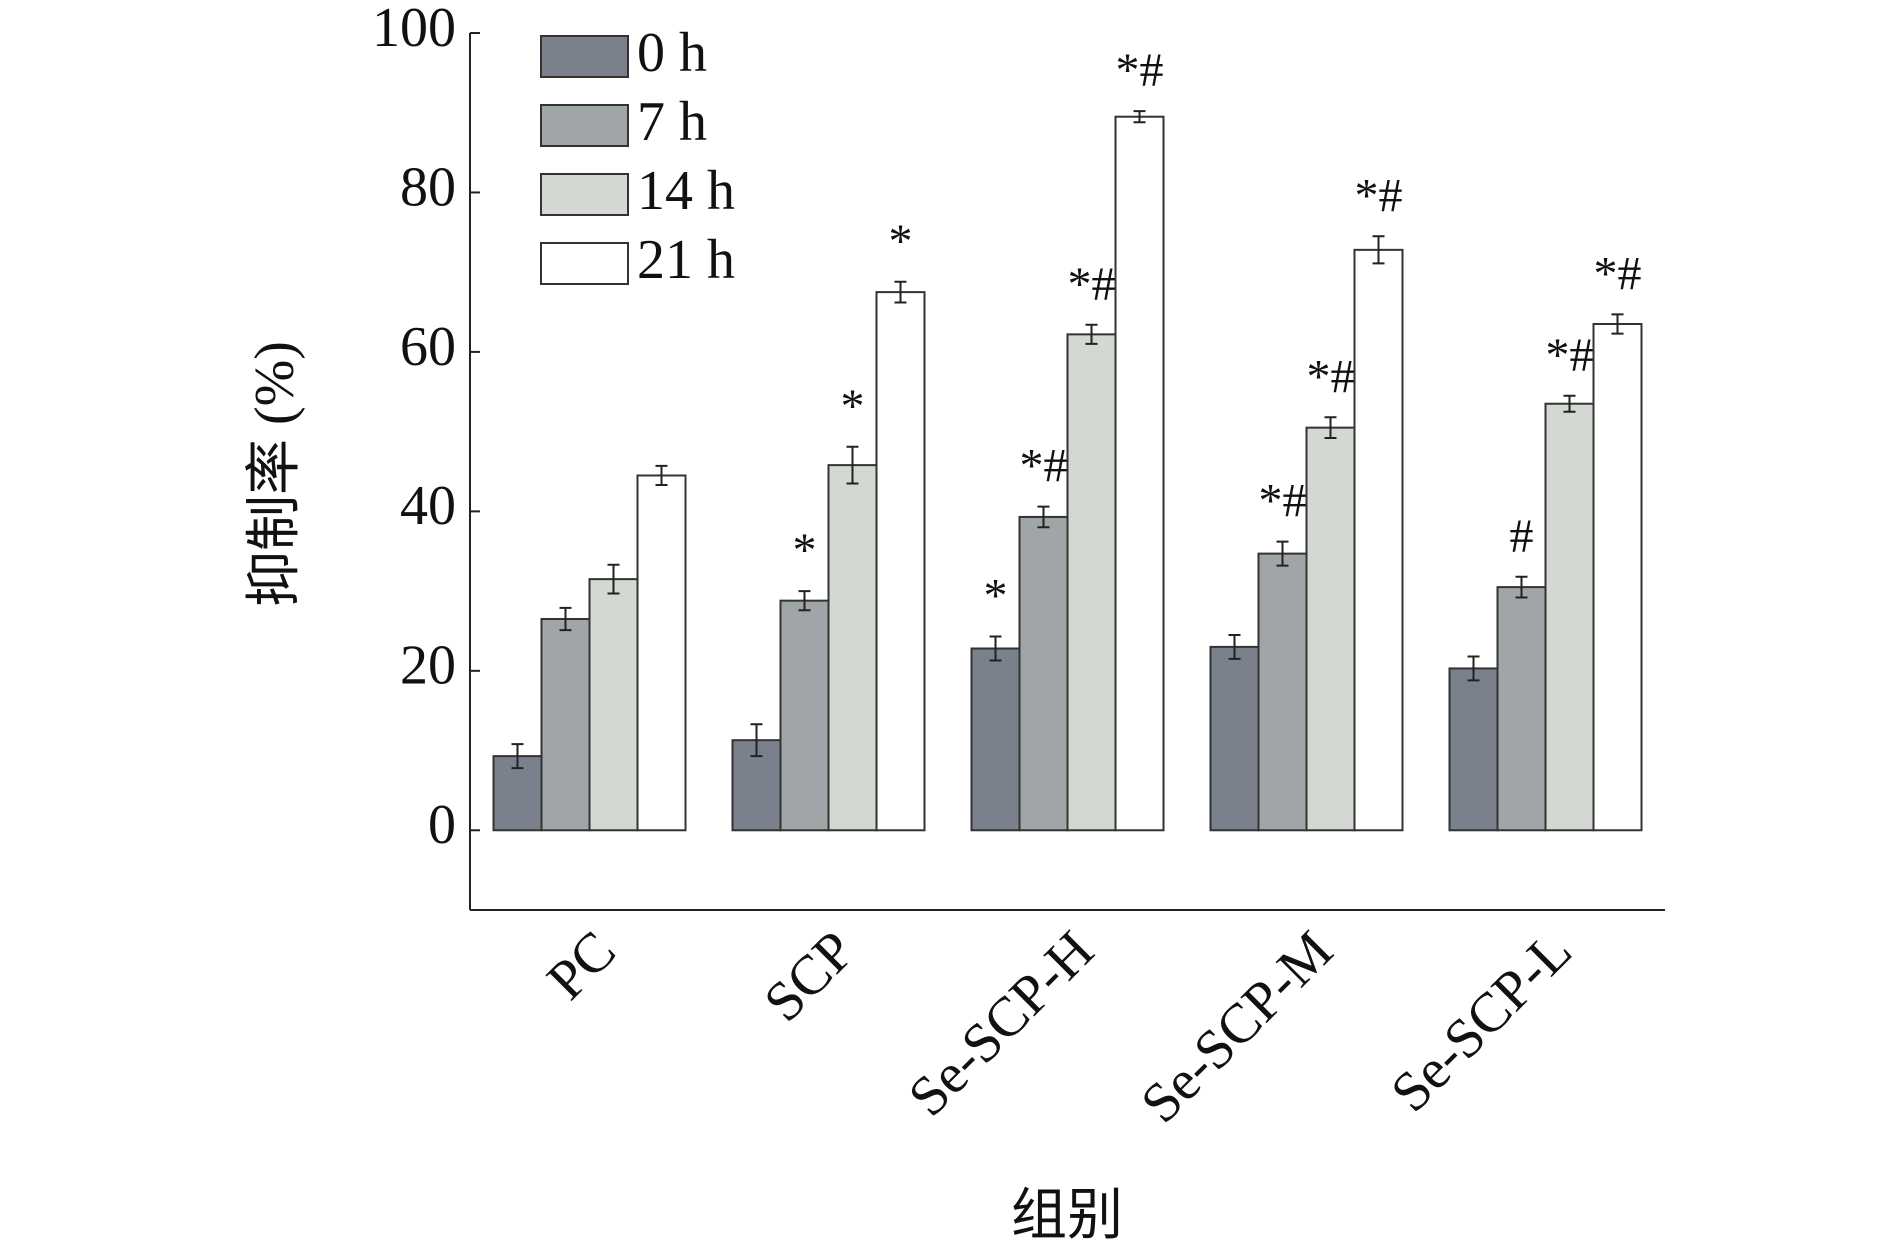 This screenshot has height=1254, width=1890. What do you see at coordinates (672, 122) in the screenshot?
I see `legend-label: 7 h` at bounding box center [672, 122].